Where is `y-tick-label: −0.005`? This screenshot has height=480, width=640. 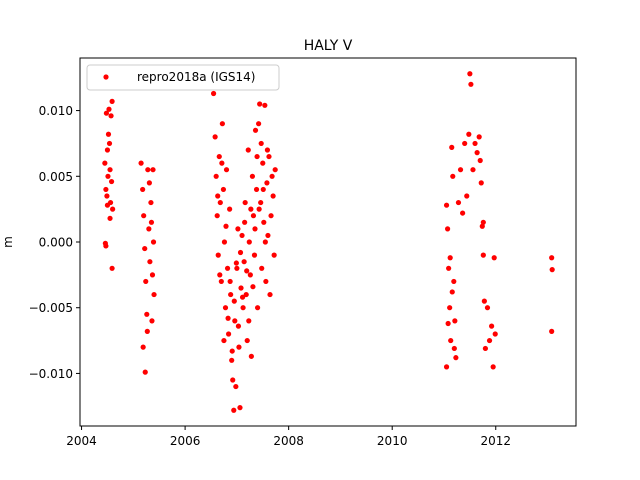
y-tick-label: −0.005 is located at coordinates (51, 308).